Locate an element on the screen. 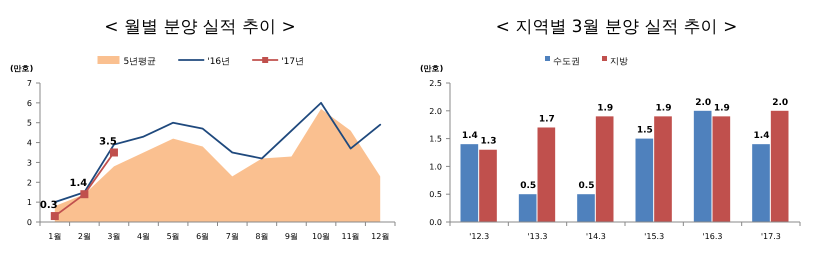  x-tick-label: 2월 is located at coordinates (84, 236).